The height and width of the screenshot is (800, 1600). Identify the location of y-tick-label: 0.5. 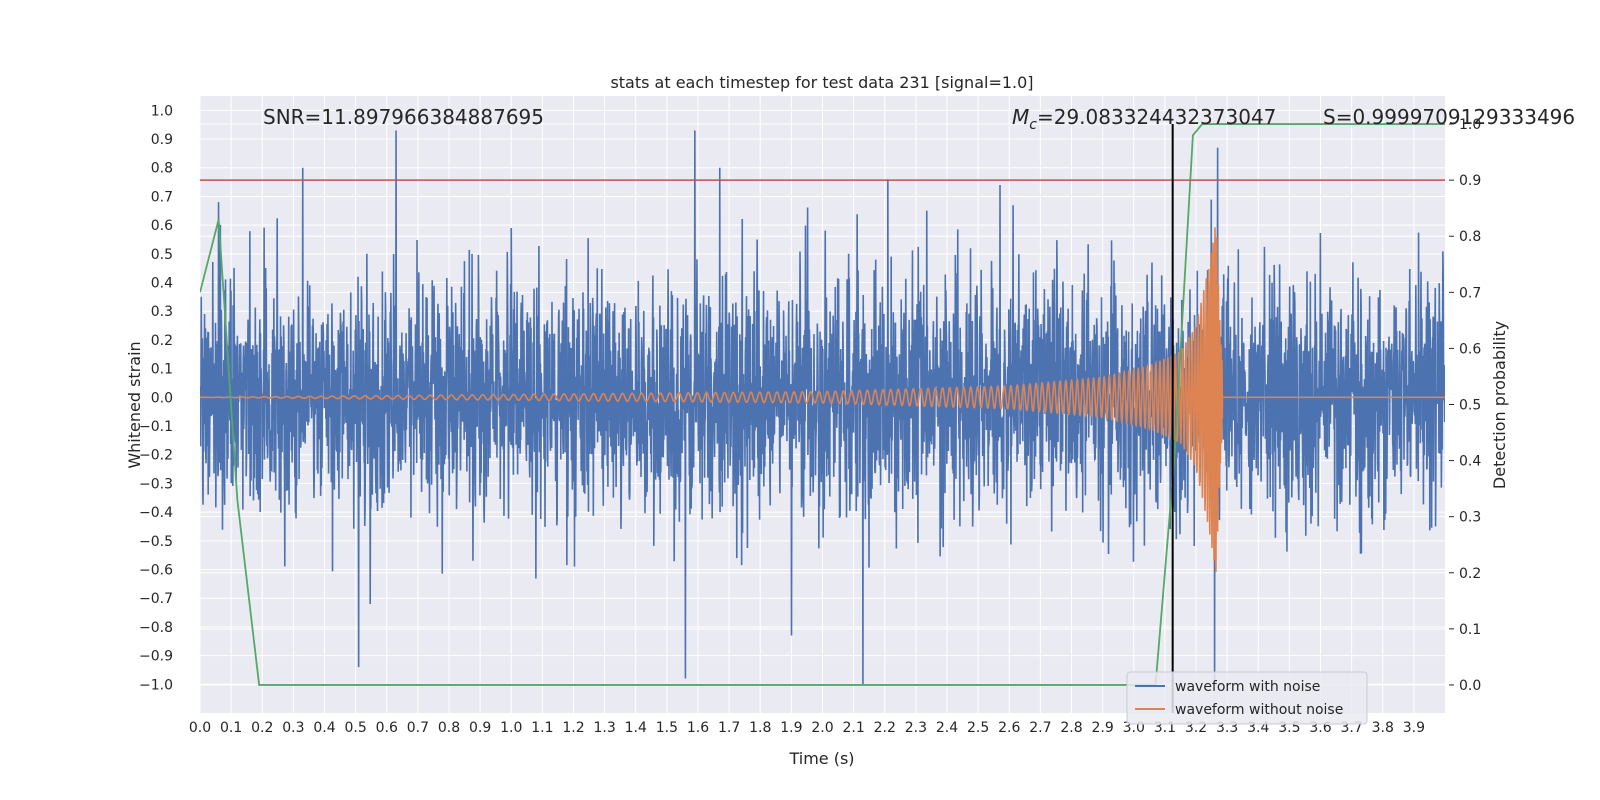
(162, 255).